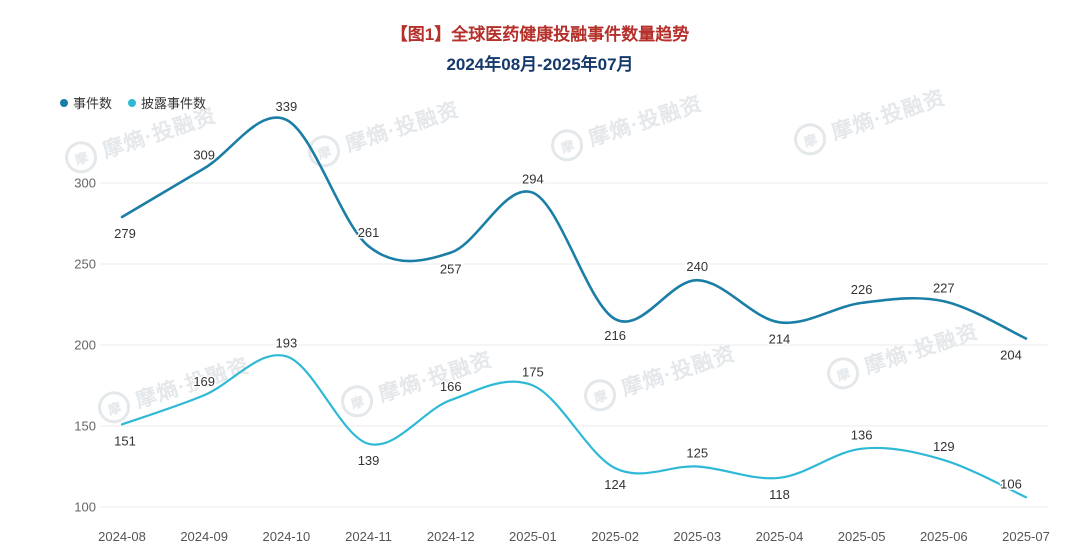  Describe the element at coordinates (697, 453) in the screenshot. I see `data-point-label: 125` at that location.